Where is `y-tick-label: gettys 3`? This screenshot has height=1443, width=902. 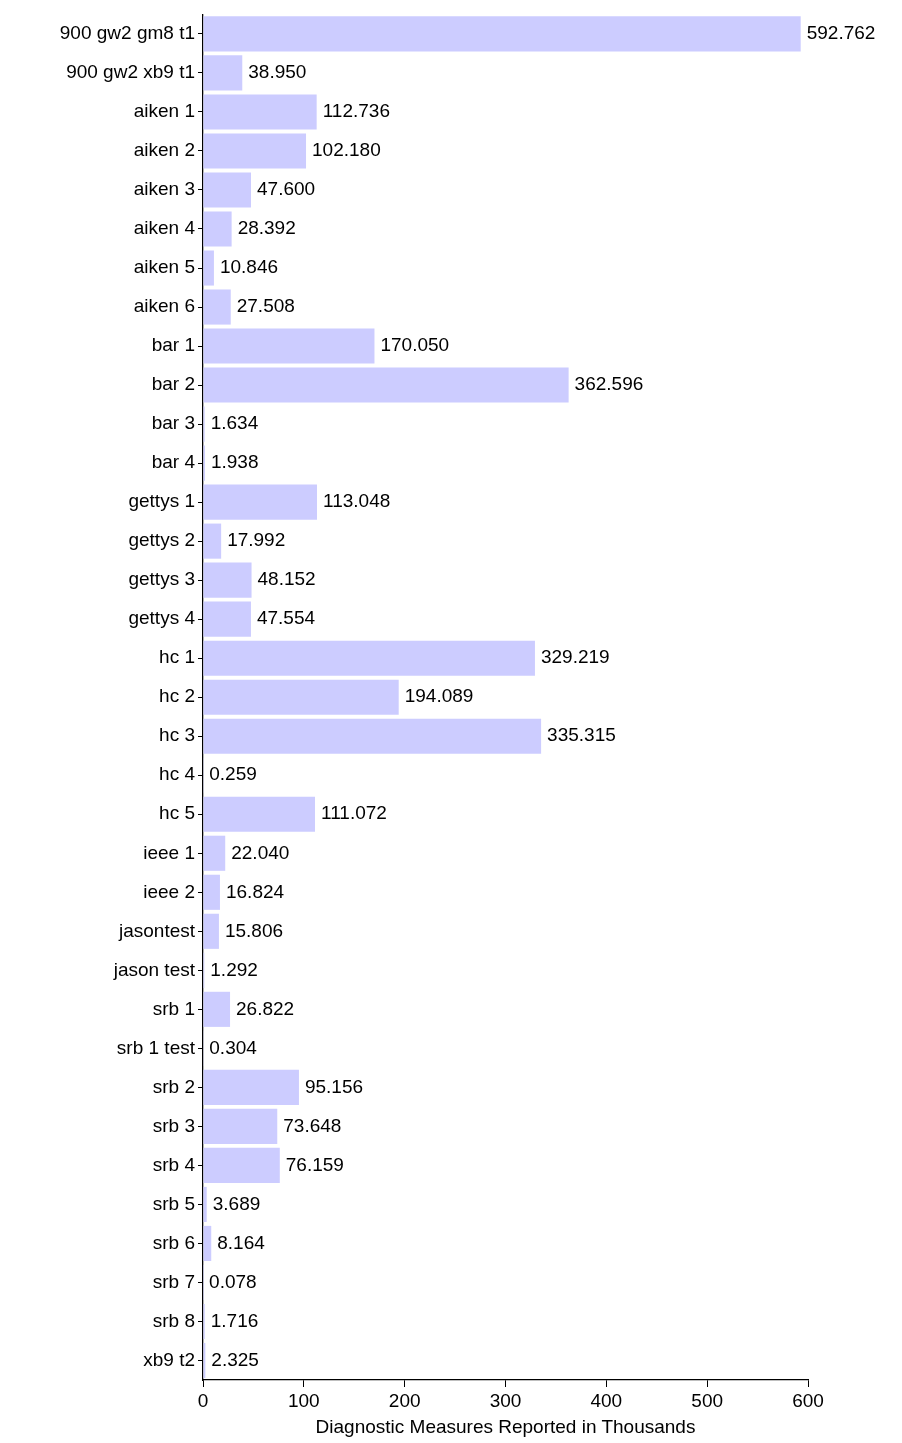 y-tick-label: gettys 3 is located at coordinates (161, 579).